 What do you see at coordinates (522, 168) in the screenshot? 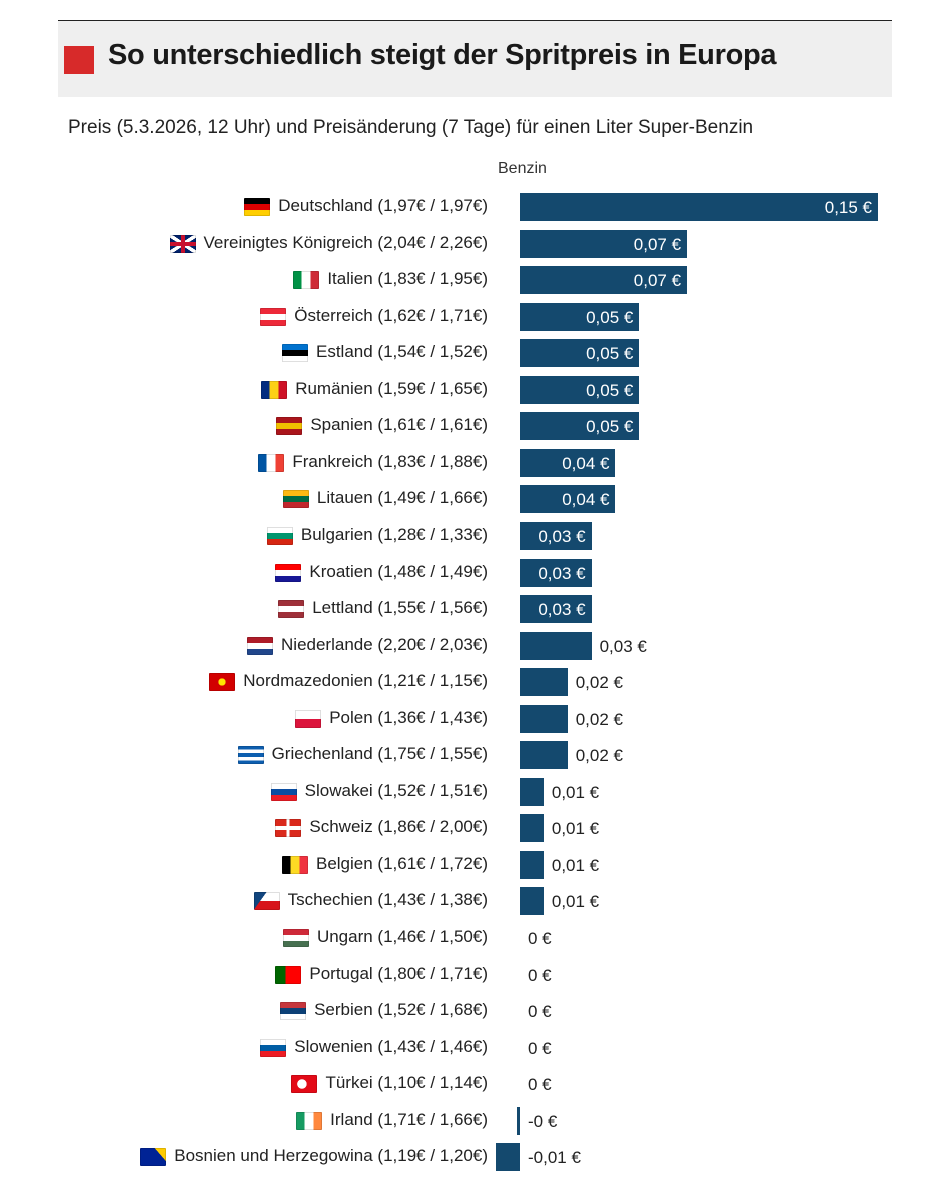
I see `column-label: Benzin` at bounding box center [522, 168].